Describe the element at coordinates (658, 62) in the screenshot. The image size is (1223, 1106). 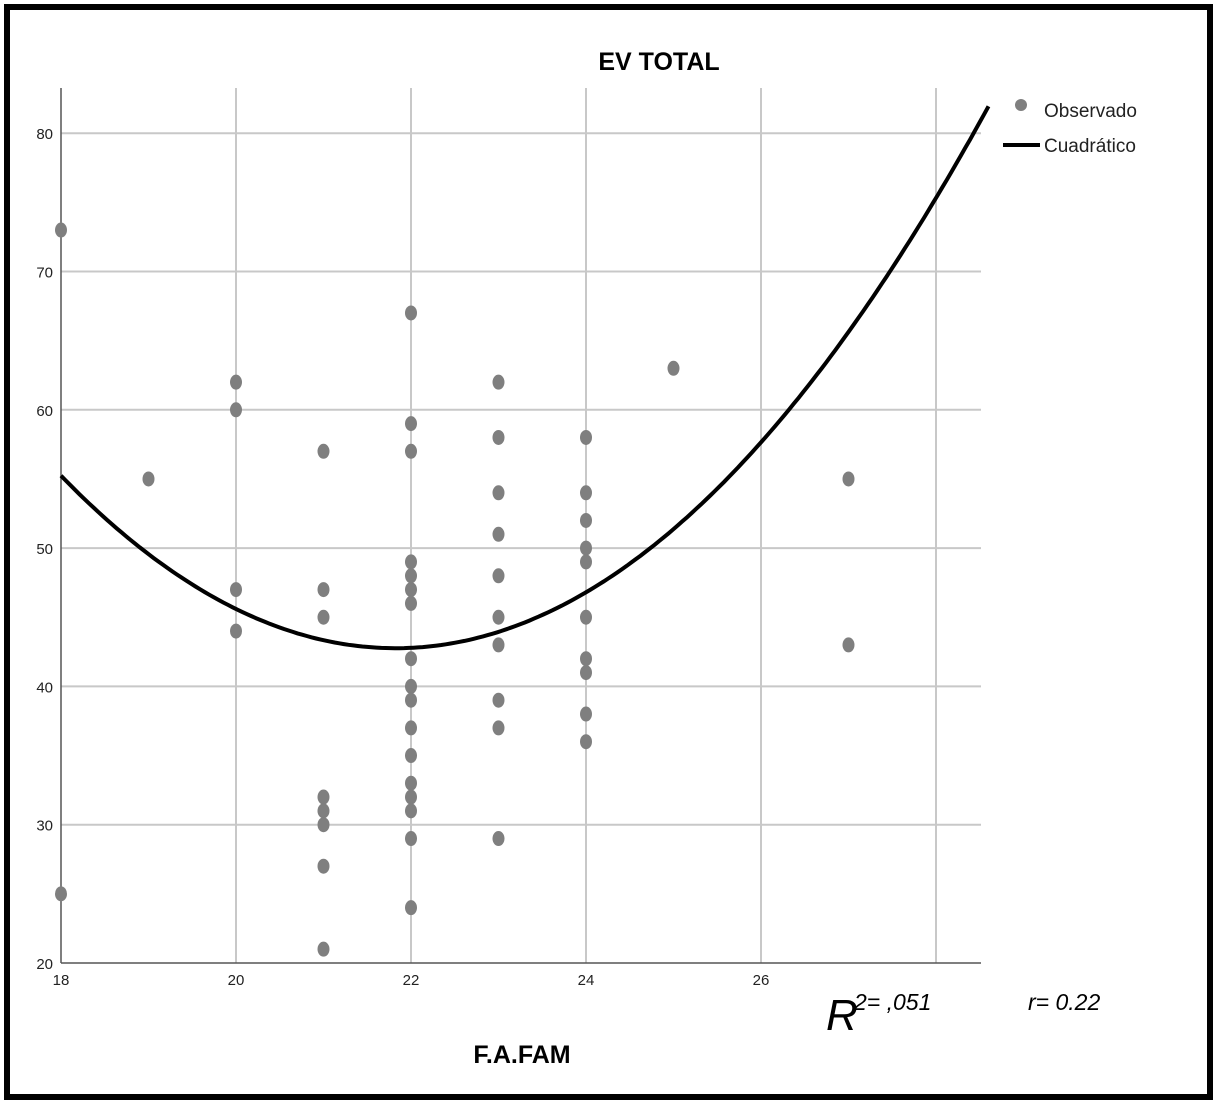
I see `chart-title: EV TOTAL` at that location.